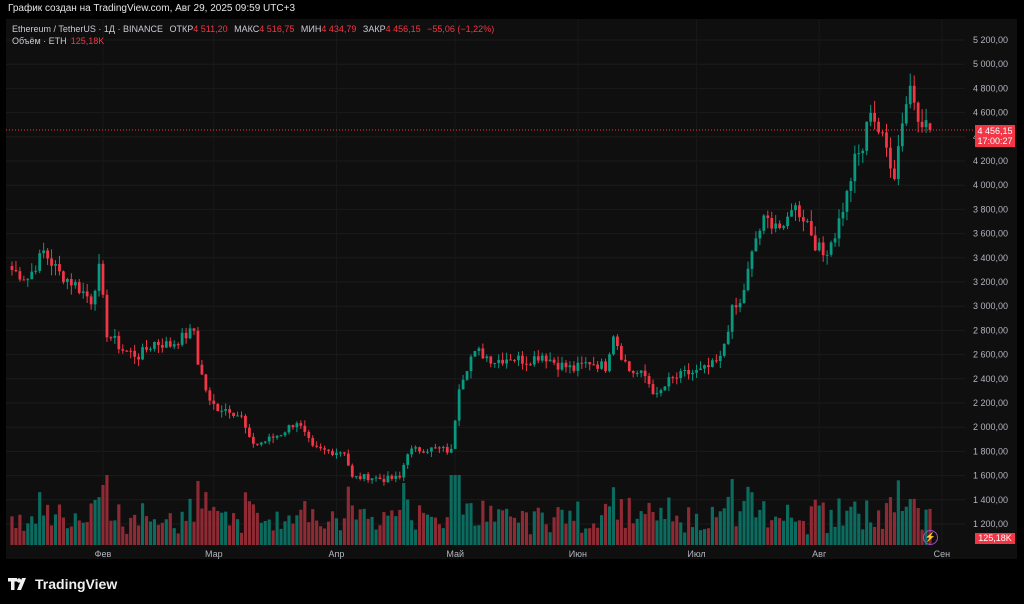  I want to click on x-tick-label: Авг, so click(819, 554).